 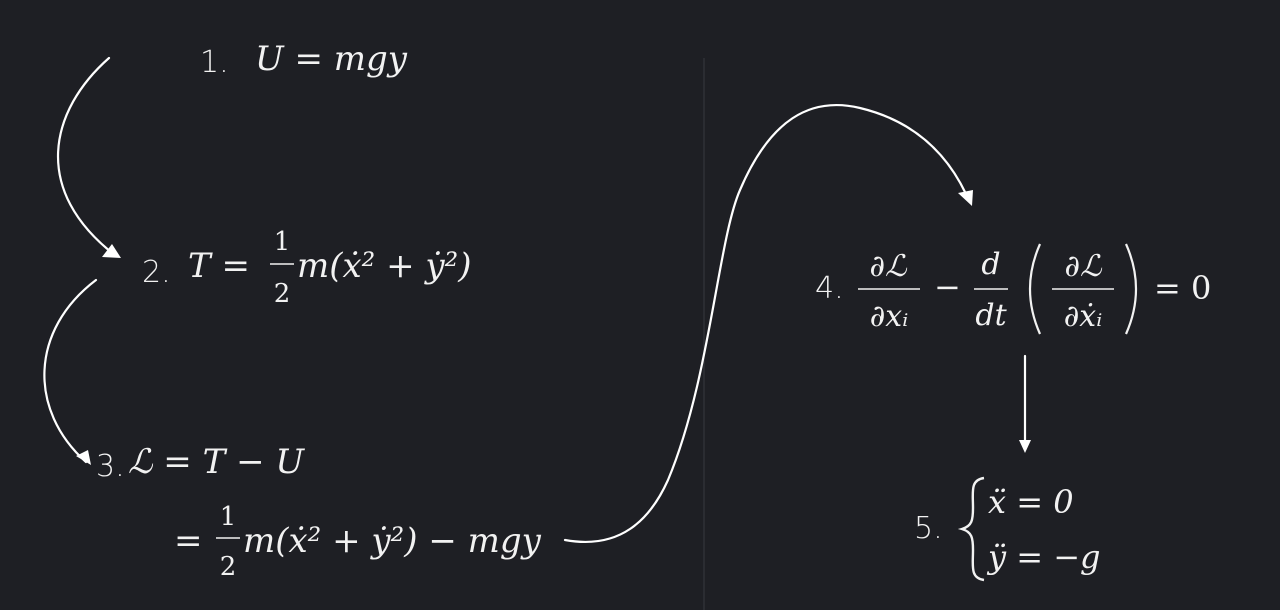 I want to click on step-4-frac1-numerator: ∂ℒ, so click(x=888, y=266).